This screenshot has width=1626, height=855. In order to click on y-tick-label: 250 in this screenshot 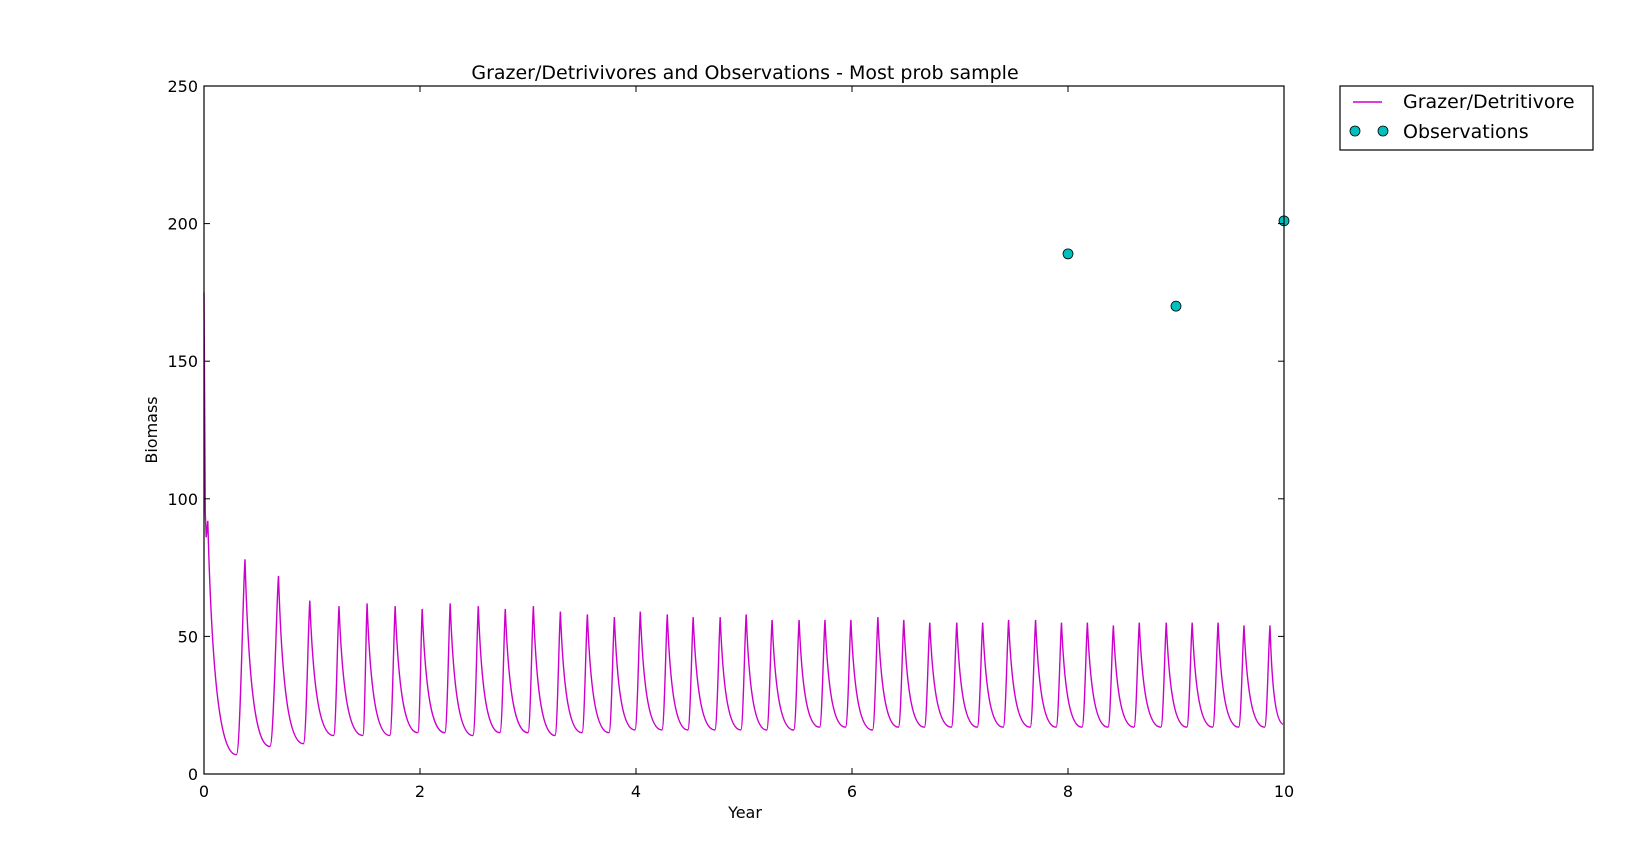, I will do `click(182, 86)`.